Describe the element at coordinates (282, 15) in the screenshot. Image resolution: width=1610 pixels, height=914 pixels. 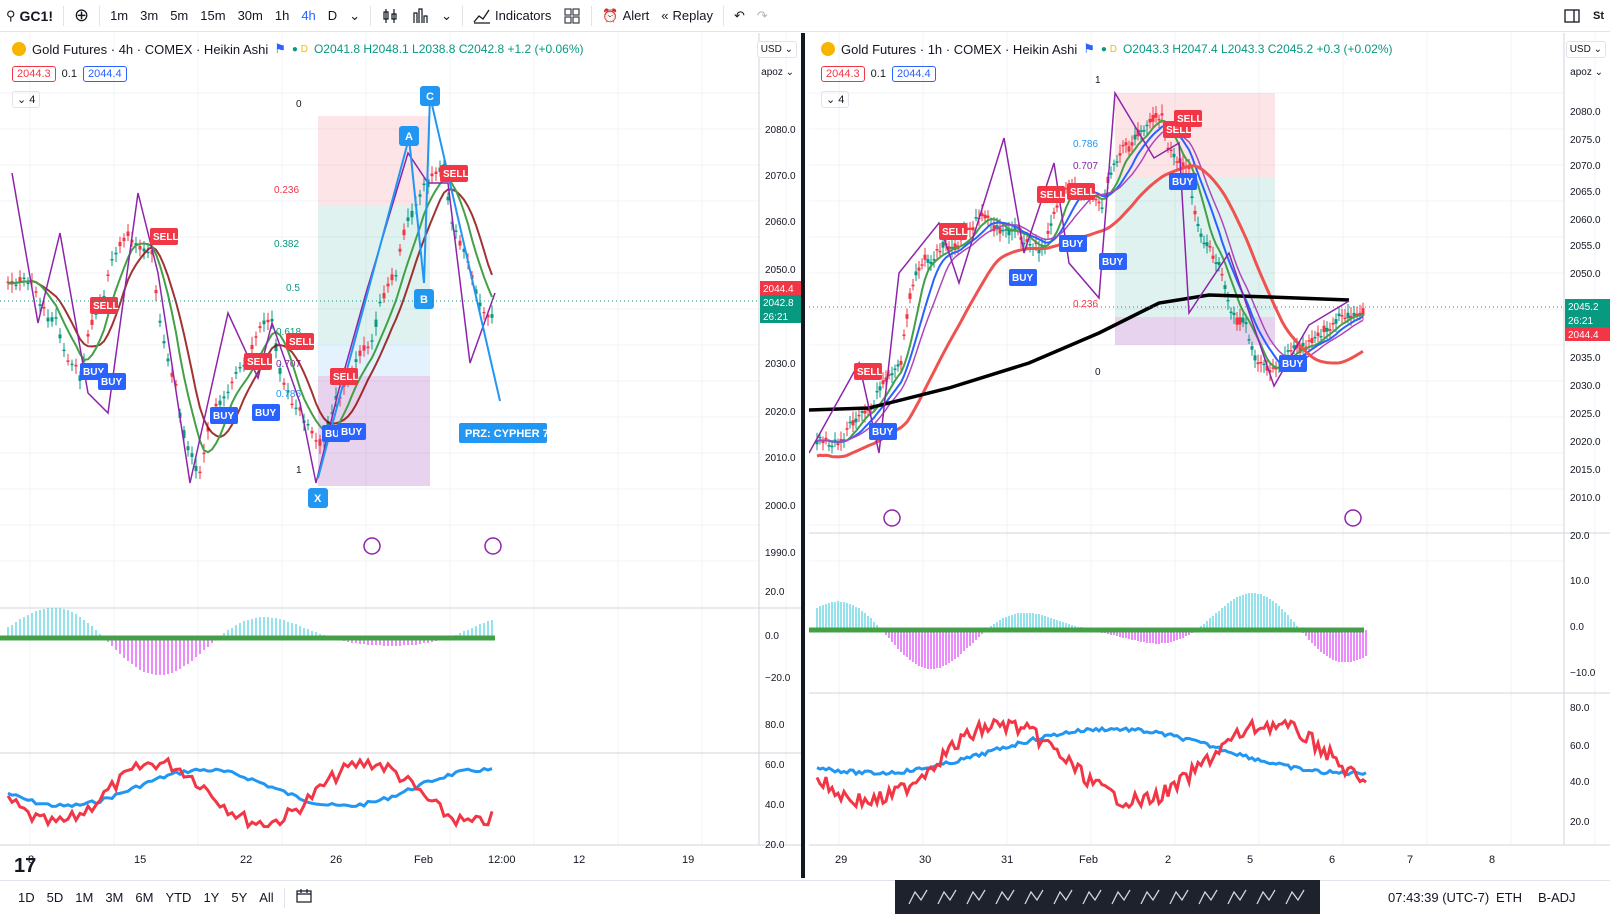
I see `interval-1h: 1h` at that location.